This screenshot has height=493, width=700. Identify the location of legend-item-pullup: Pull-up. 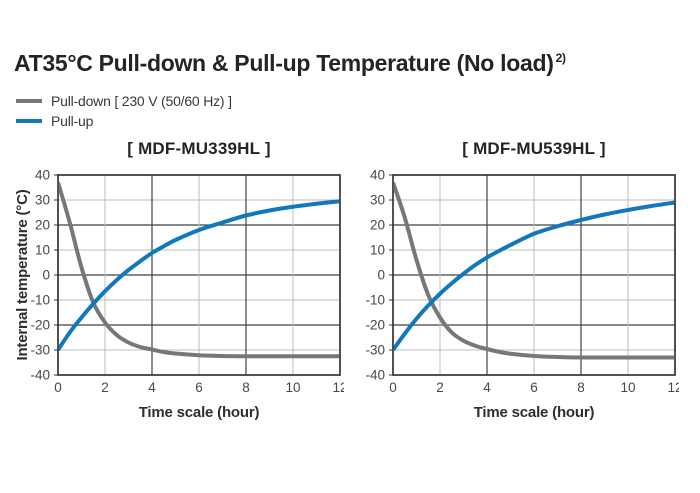
(124, 121).